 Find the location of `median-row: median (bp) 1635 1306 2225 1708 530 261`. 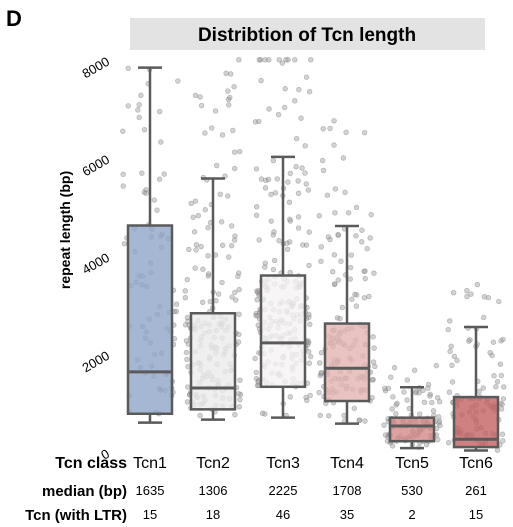

median-row: median (bp) 1635 1306 2225 1708 530 261 is located at coordinates (256, 493).